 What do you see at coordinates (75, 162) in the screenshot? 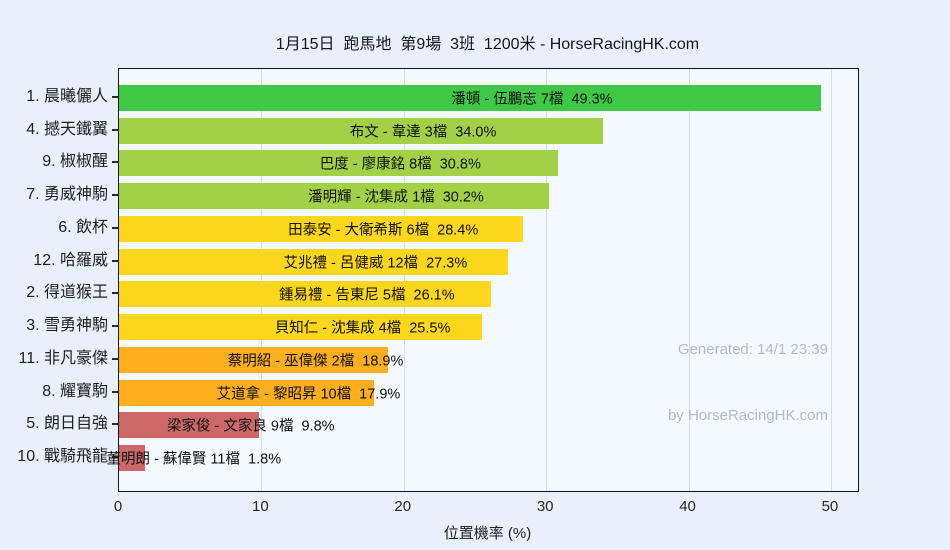
I see `horse-label: 9. 椒椒醒` at bounding box center [75, 162].